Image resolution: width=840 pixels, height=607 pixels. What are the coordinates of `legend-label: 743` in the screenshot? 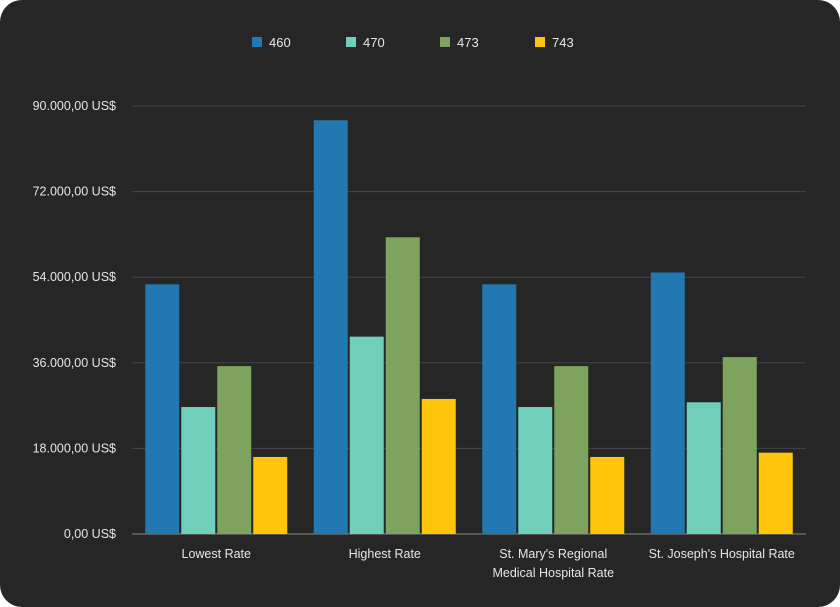 It's located at (563, 42).